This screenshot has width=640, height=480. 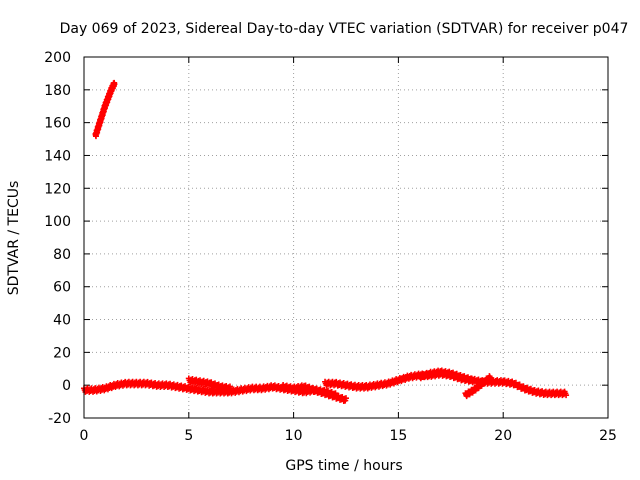 I want to click on x-tick-label: 15, so click(x=398, y=436).